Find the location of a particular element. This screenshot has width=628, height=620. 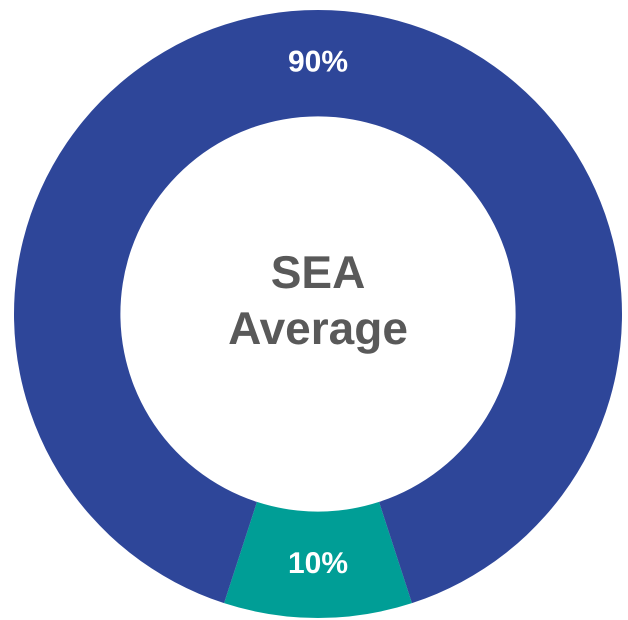

data-label: 90% is located at coordinates (318, 61).